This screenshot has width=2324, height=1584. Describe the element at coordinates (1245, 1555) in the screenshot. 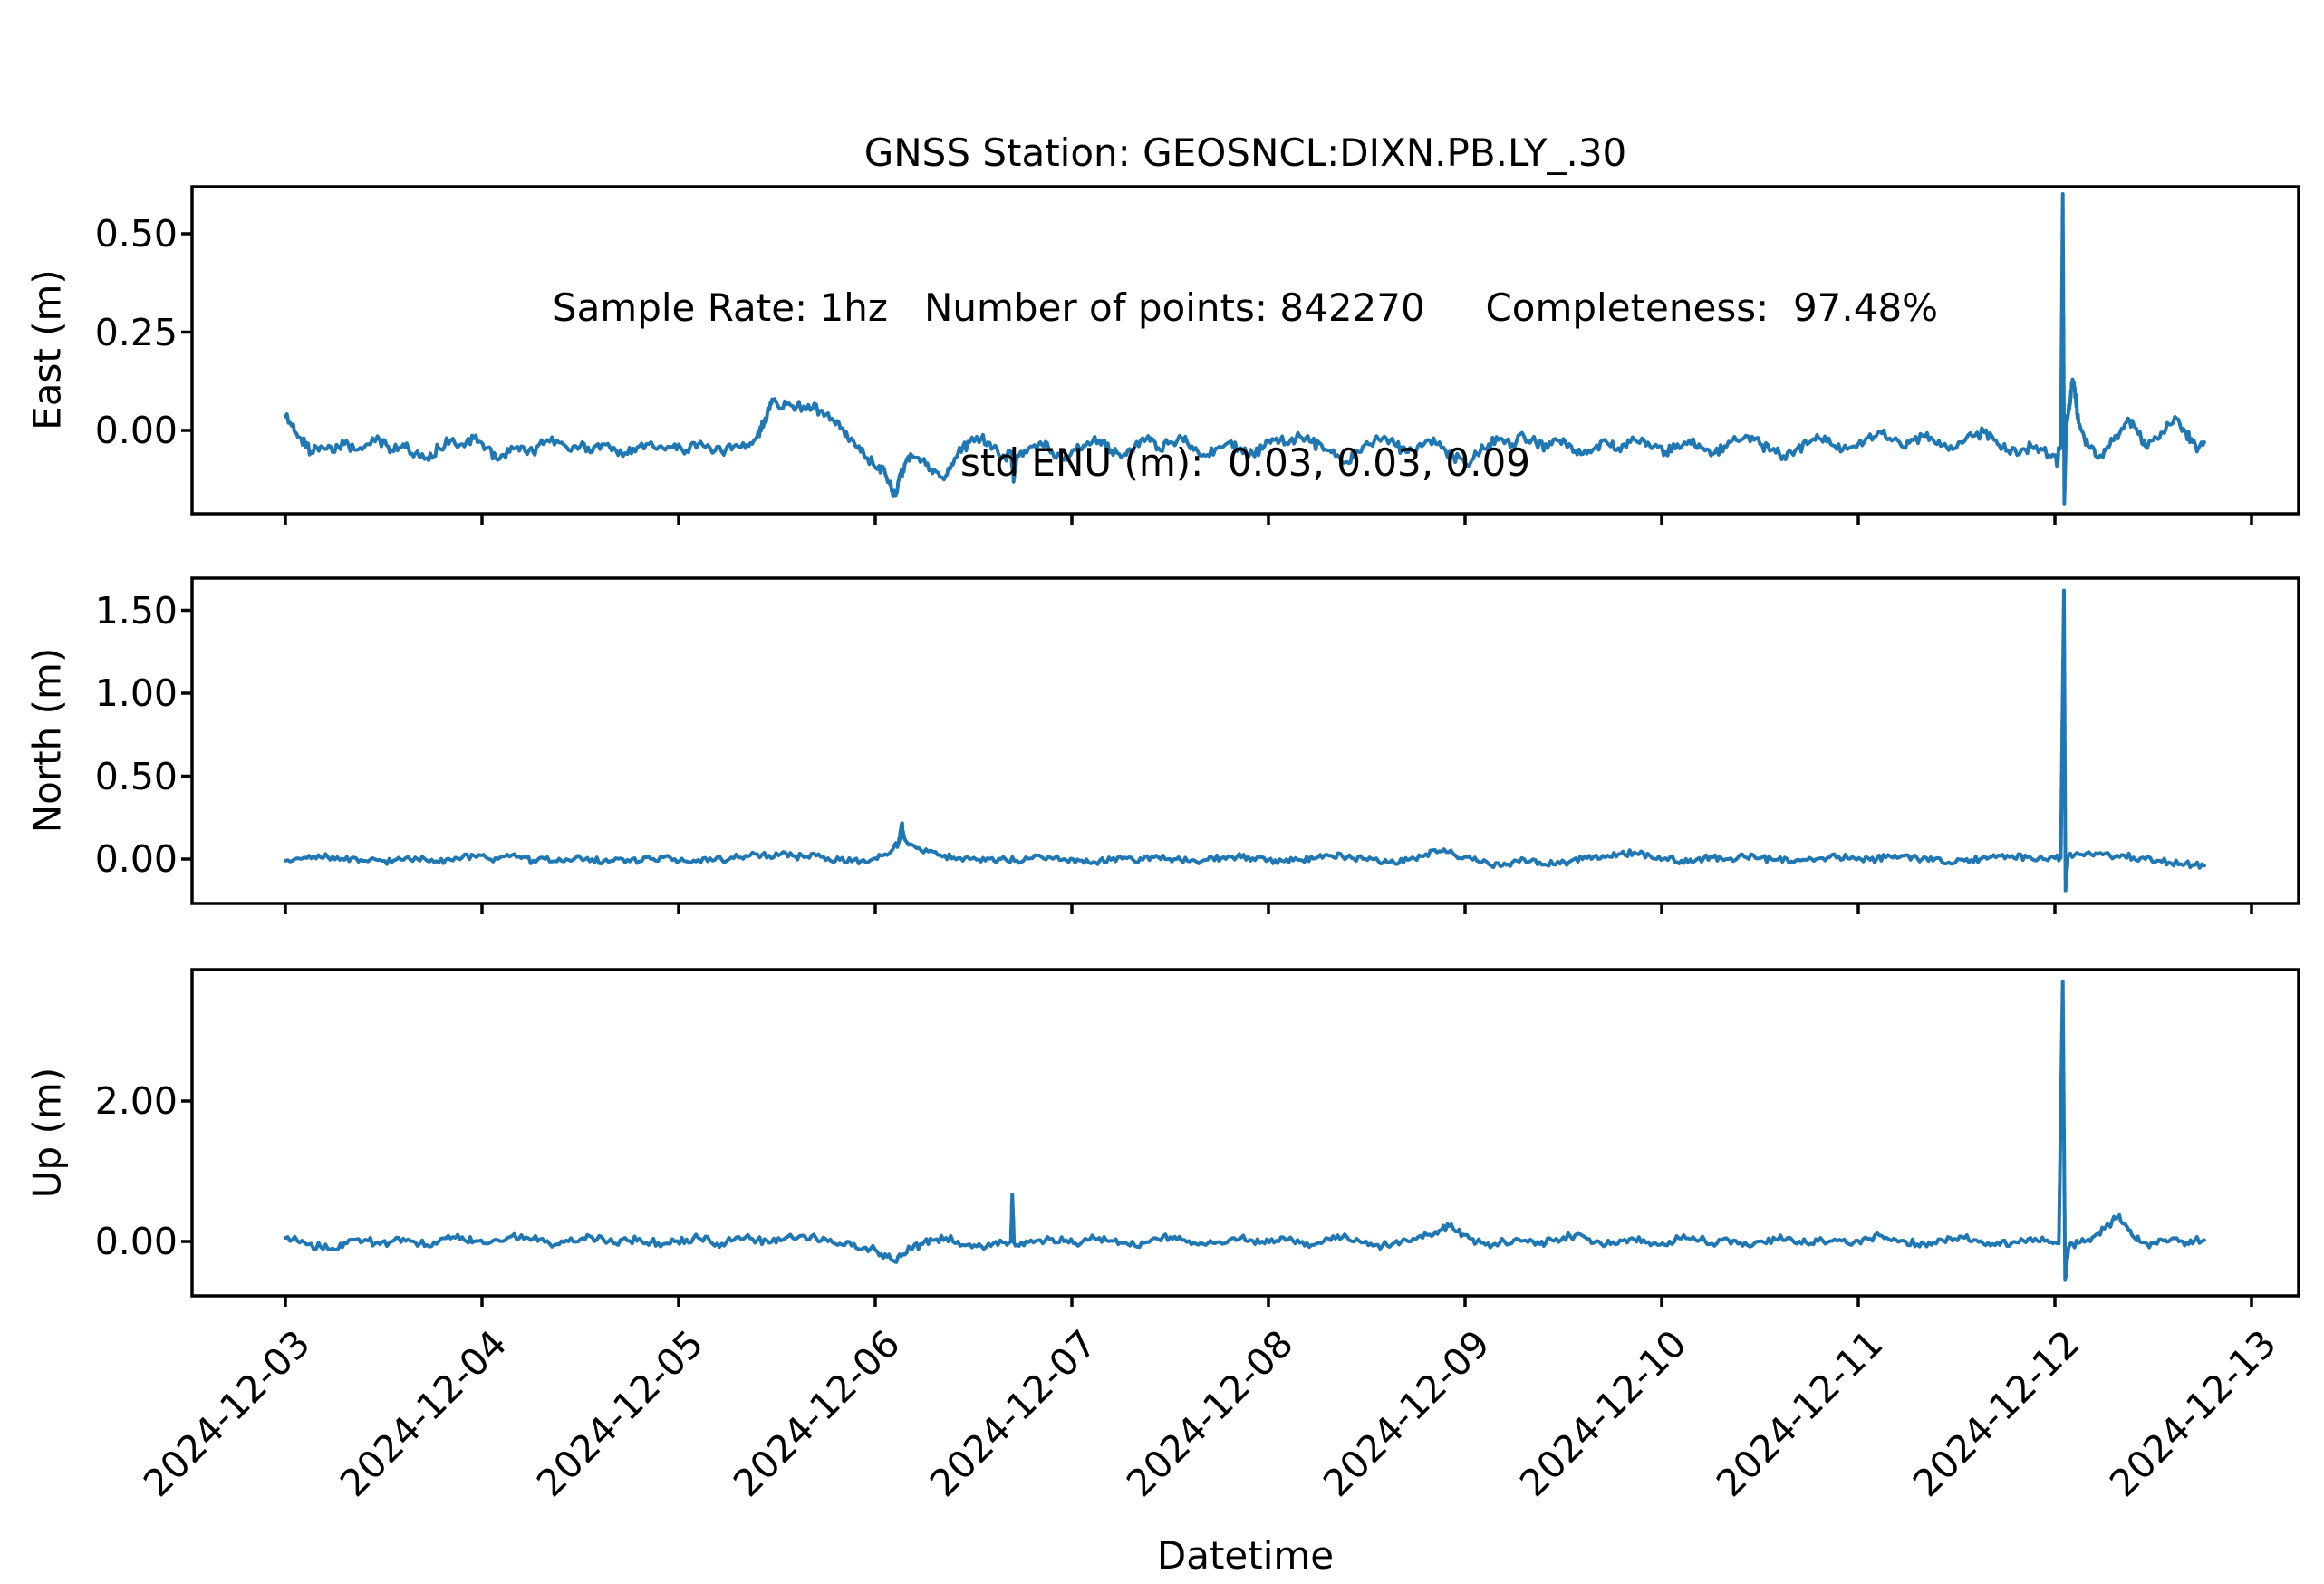

I see `x-axis-label: Datetime` at that location.